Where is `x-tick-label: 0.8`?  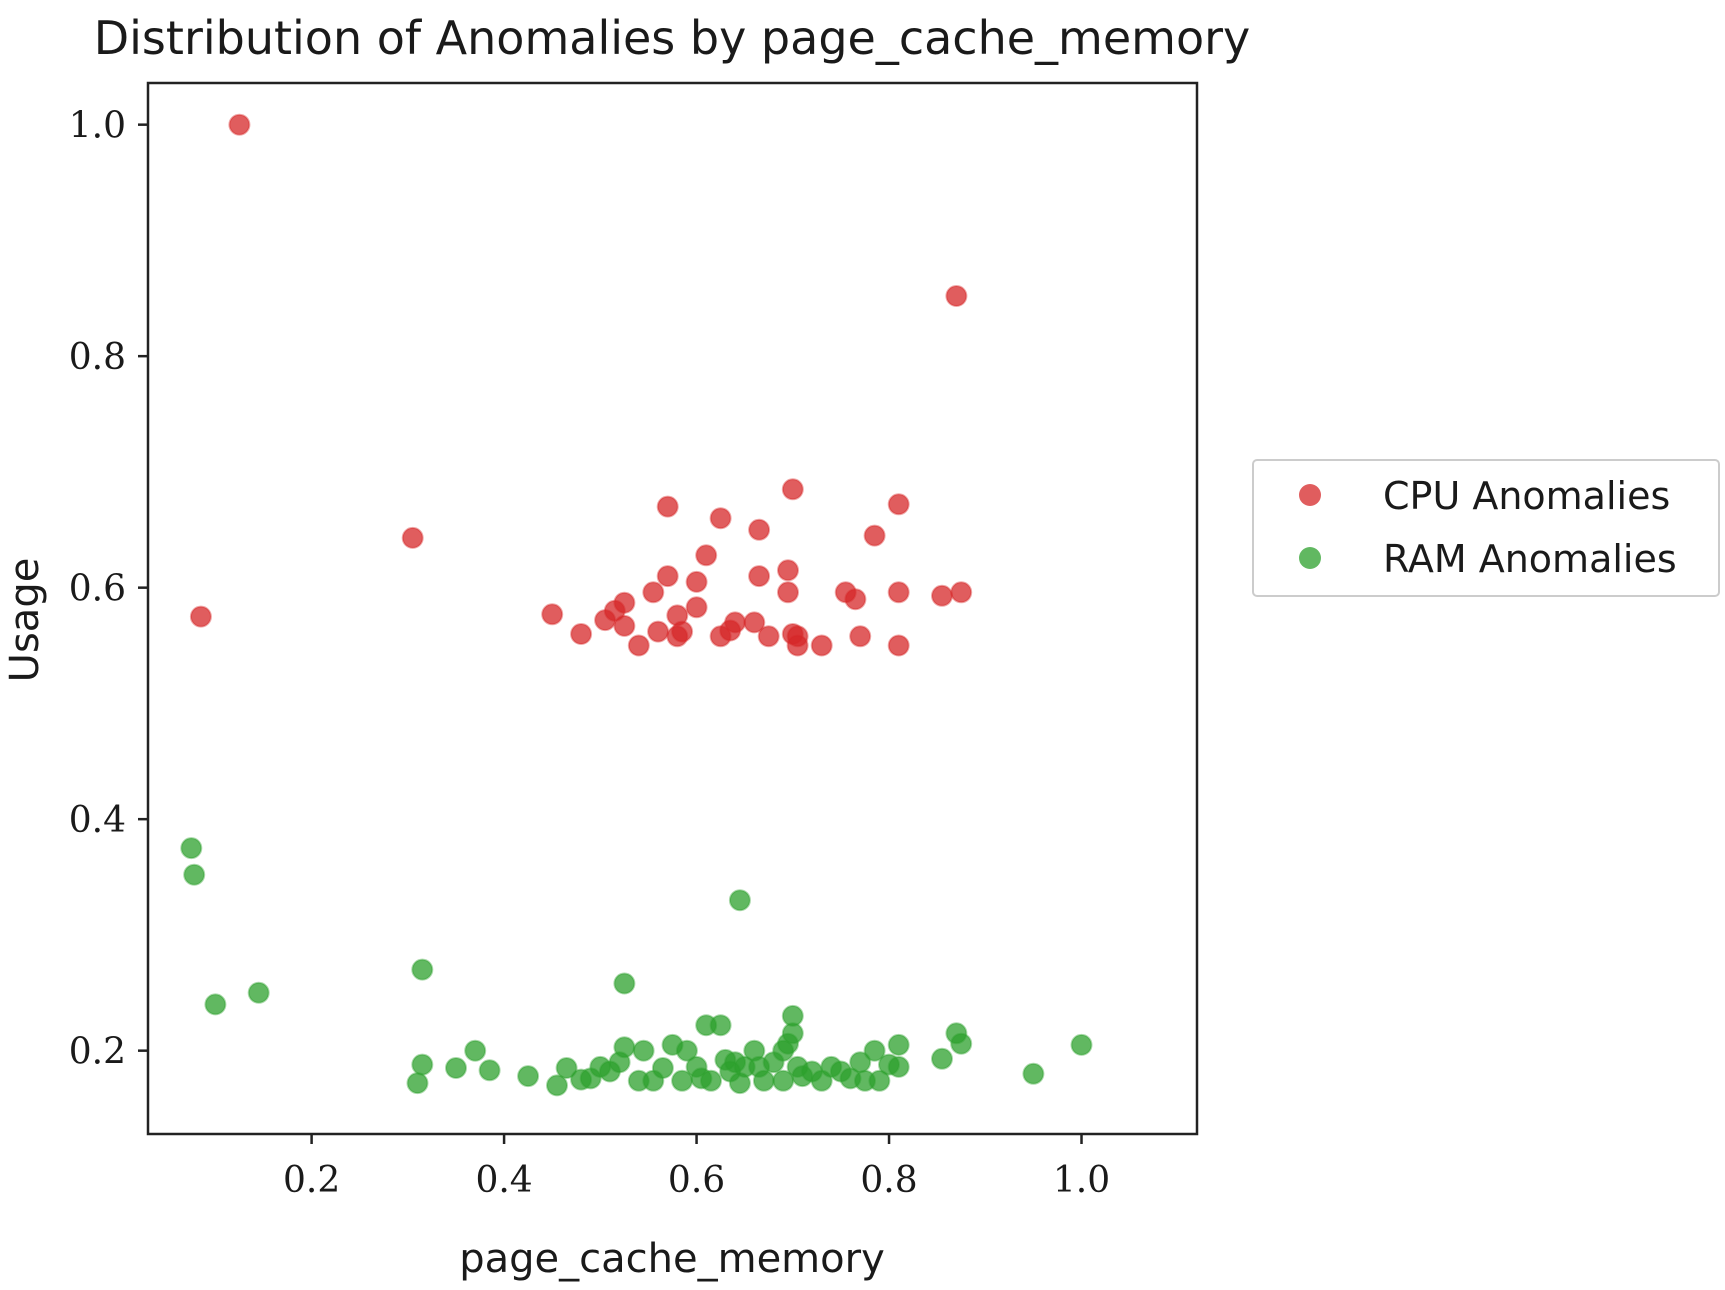
x-tick-label: 0.8 is located at coordinates (888, 1180).